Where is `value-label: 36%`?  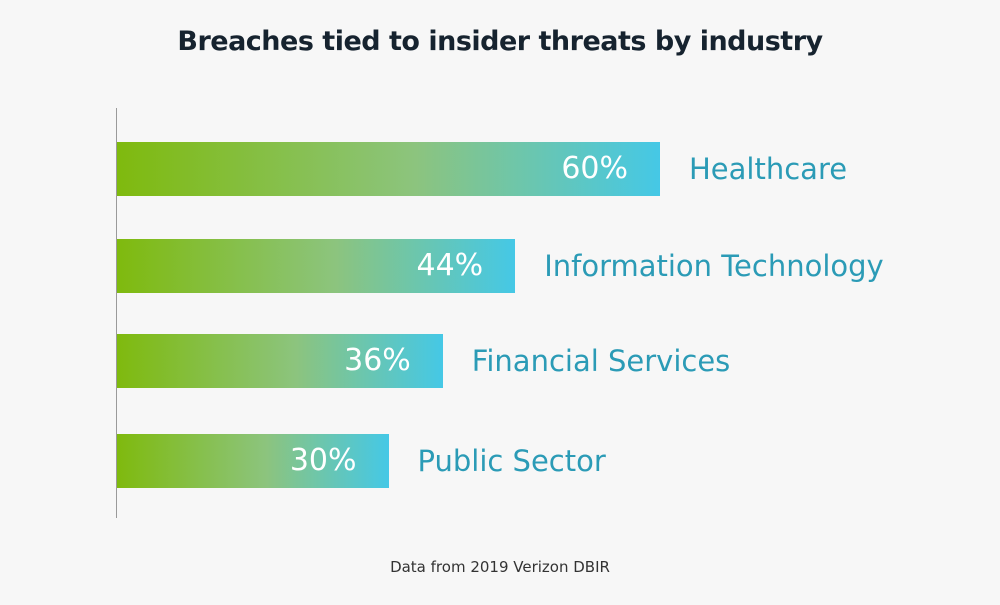
value-label: 36% is located at coordinates (377, 360).